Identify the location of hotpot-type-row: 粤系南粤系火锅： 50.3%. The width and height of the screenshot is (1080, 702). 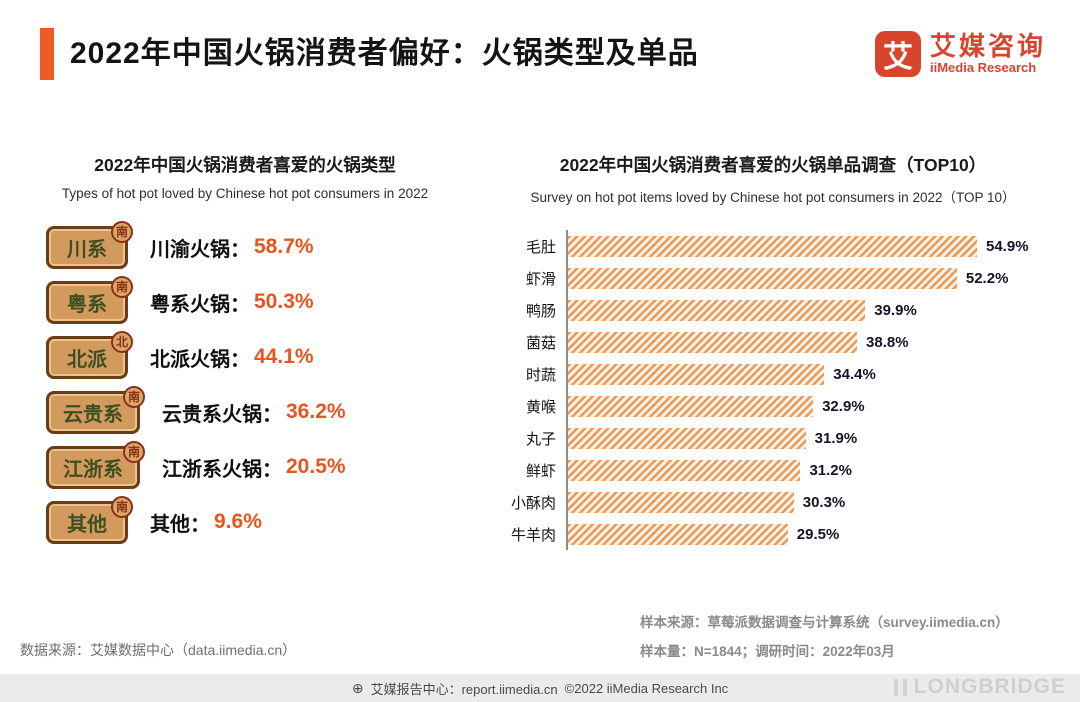
(258, 299).